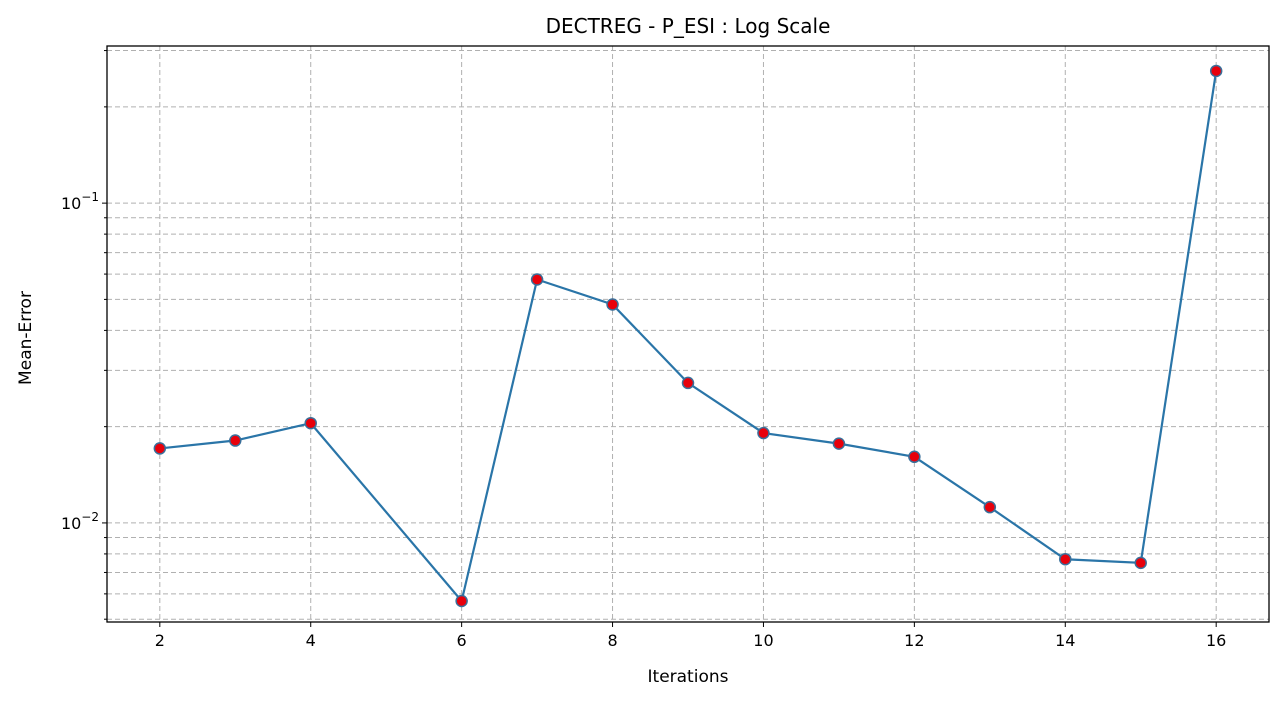 The height and width of the screenshot is (701, 1284). What do you see at coordinates (763, 640) in the screenshot?
I see `x-tick-label: 10` at bounding box center [763, 640].